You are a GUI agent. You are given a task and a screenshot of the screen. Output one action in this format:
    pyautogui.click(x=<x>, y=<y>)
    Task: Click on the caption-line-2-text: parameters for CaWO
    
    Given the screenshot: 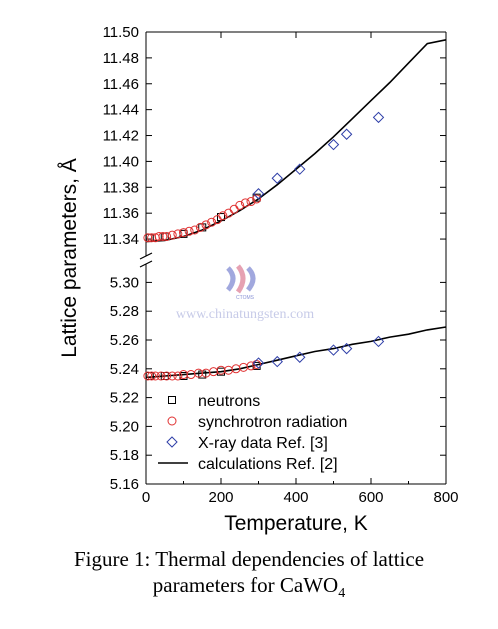 What is the action you would take?
    pyautogui.click(x=245, y=585)
    